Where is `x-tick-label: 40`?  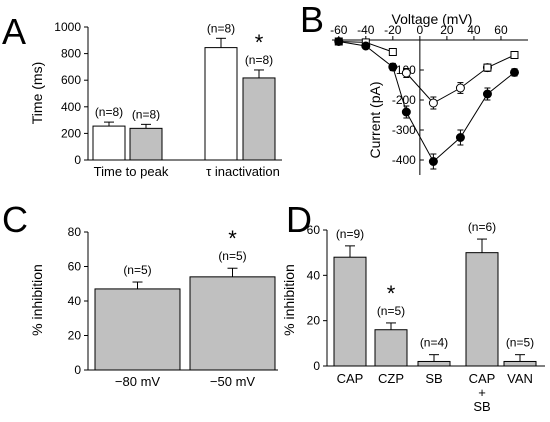 x-tick-label: 40 is located at coordinates (474, 30).